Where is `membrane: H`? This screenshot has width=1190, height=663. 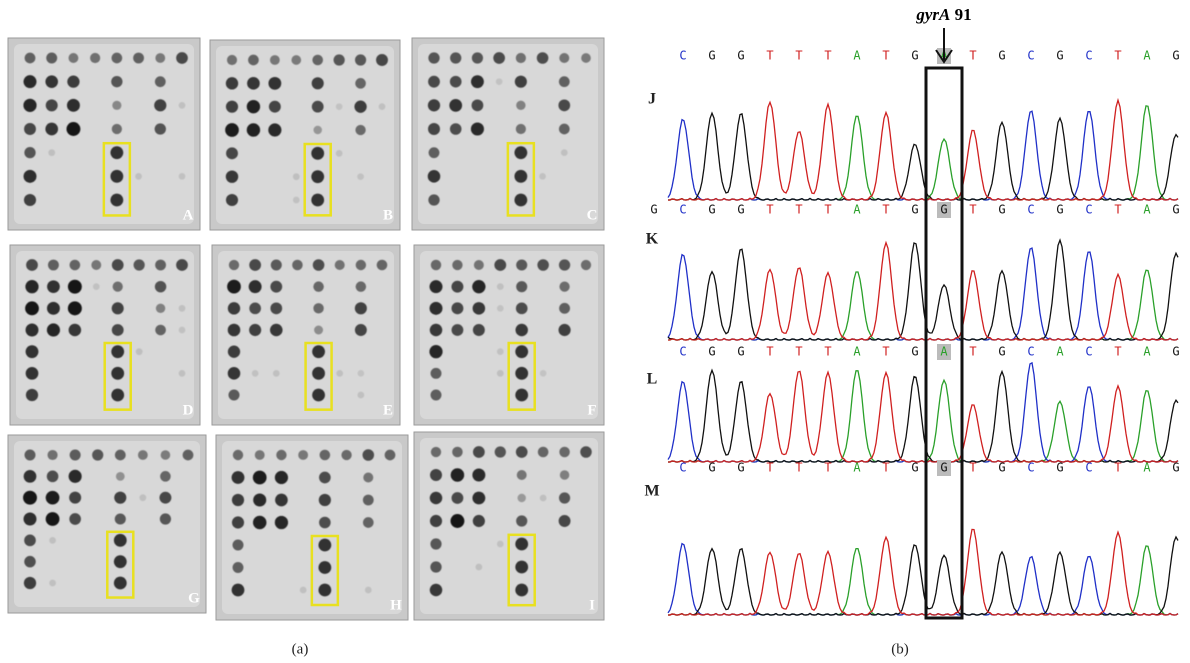 membrane: H is located at coordinates (312, 527).